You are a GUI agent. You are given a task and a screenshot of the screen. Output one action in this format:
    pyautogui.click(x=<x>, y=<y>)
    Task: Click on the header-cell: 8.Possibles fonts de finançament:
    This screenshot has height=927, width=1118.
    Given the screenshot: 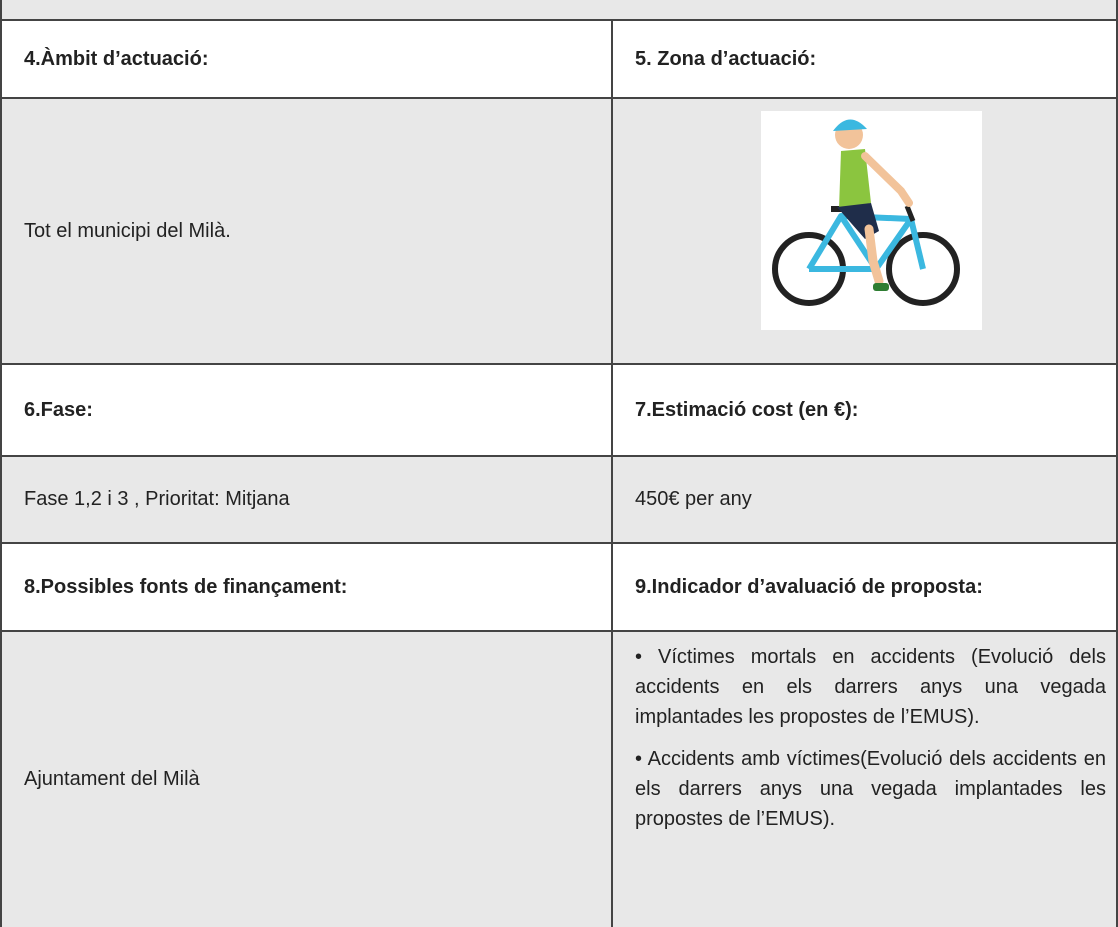 What is the action you would take?
    pyautogui.click(x=305, y=586)
    